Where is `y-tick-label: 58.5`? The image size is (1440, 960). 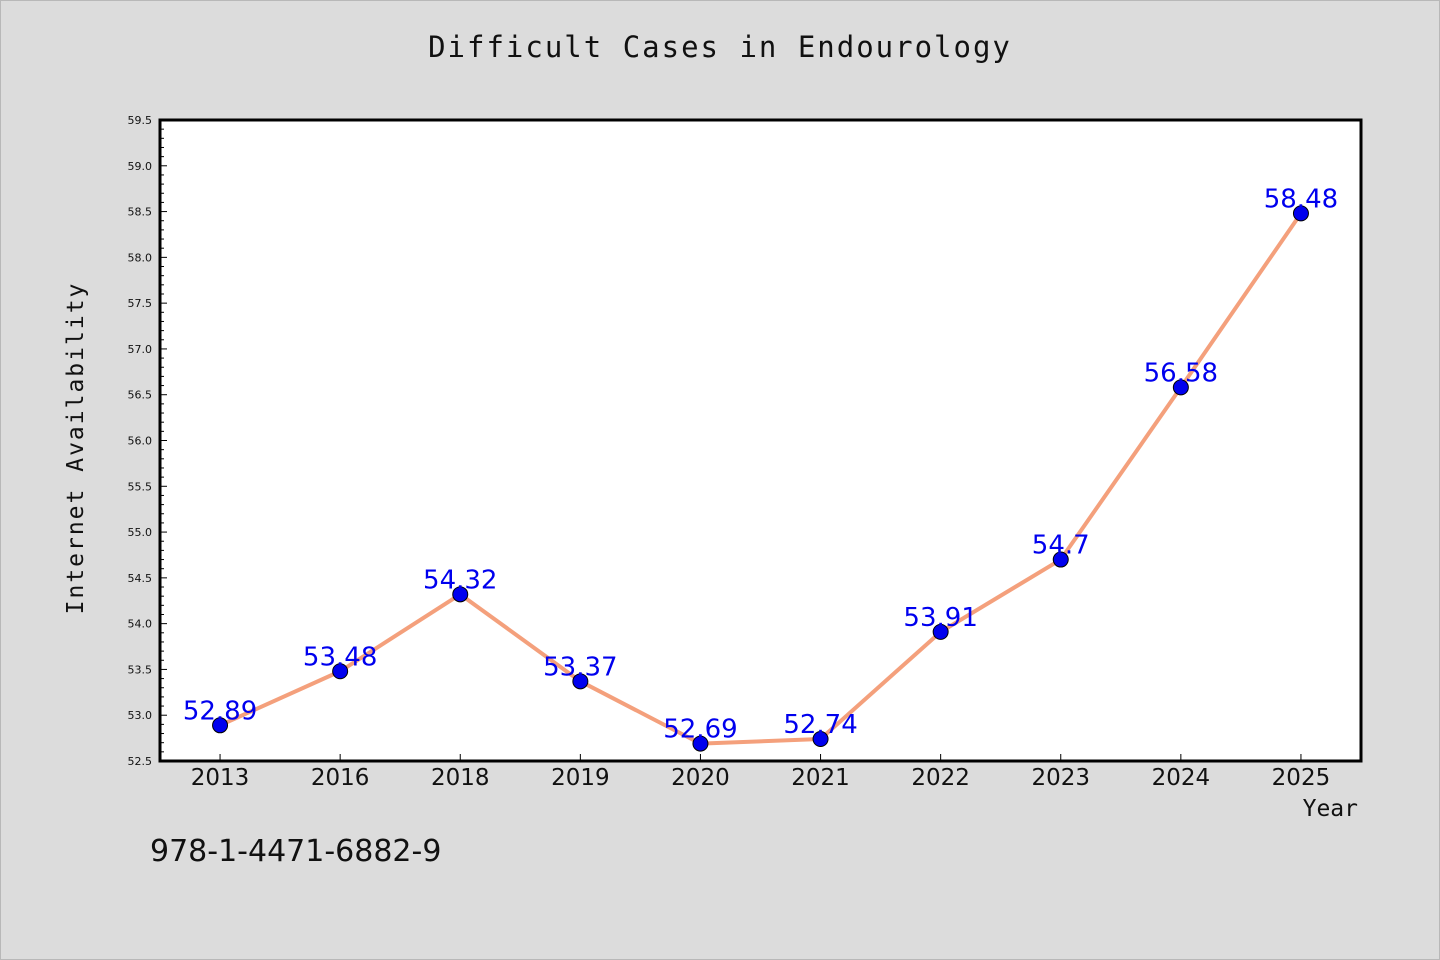 y-tick-label: 58.5 is located at coordinates (140, 212).